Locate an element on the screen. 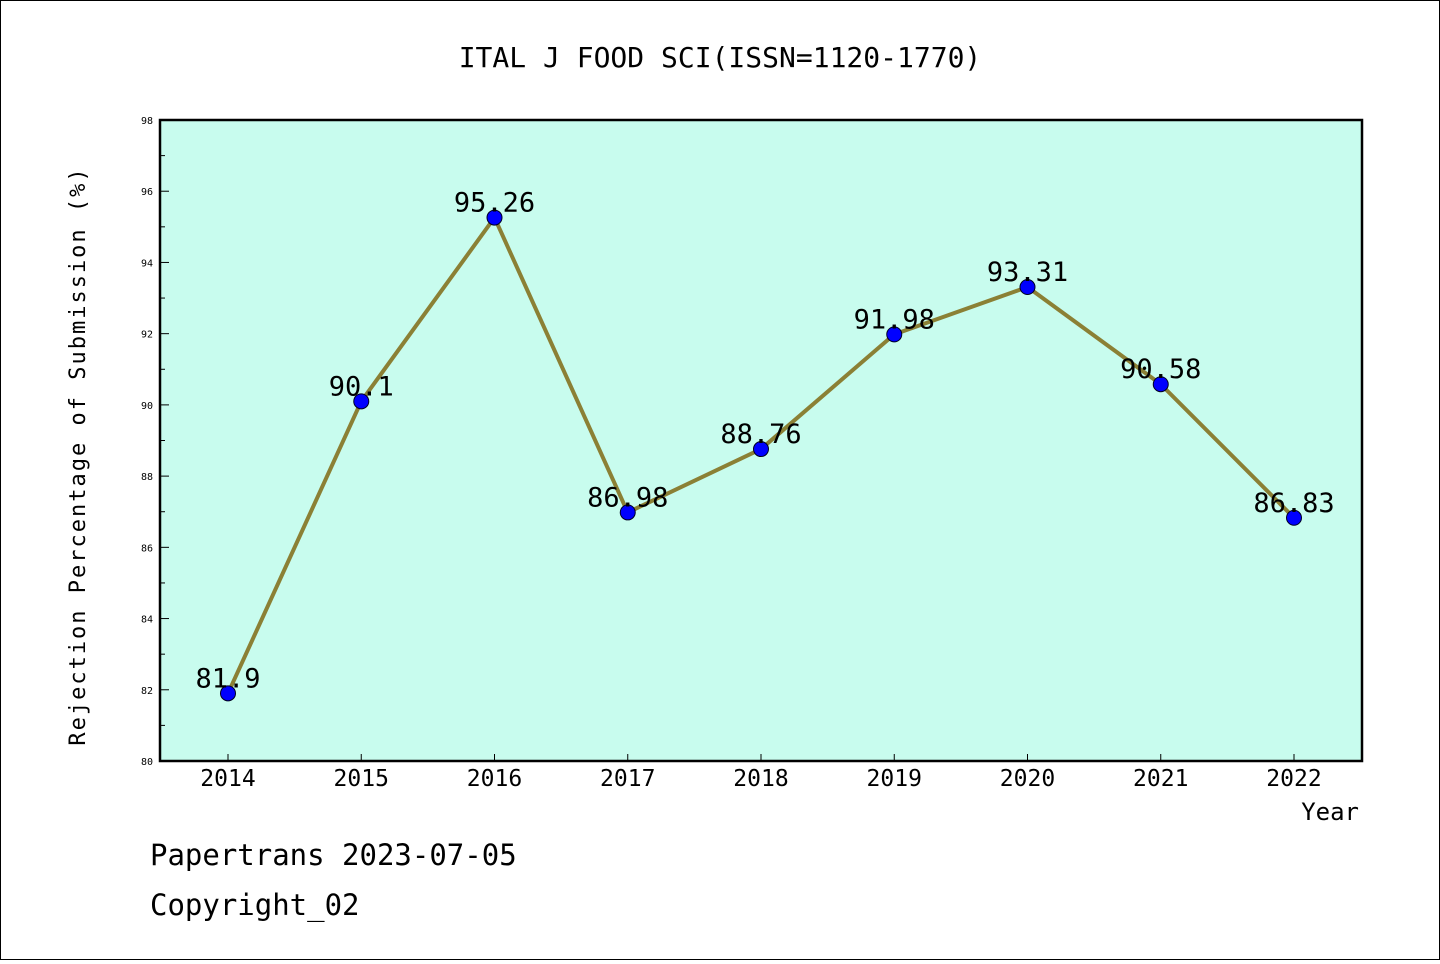 Image resolution: width=1440 pixels, height=964 pixels. x-tick-label: 2016 is located at coordinates (494, 779).